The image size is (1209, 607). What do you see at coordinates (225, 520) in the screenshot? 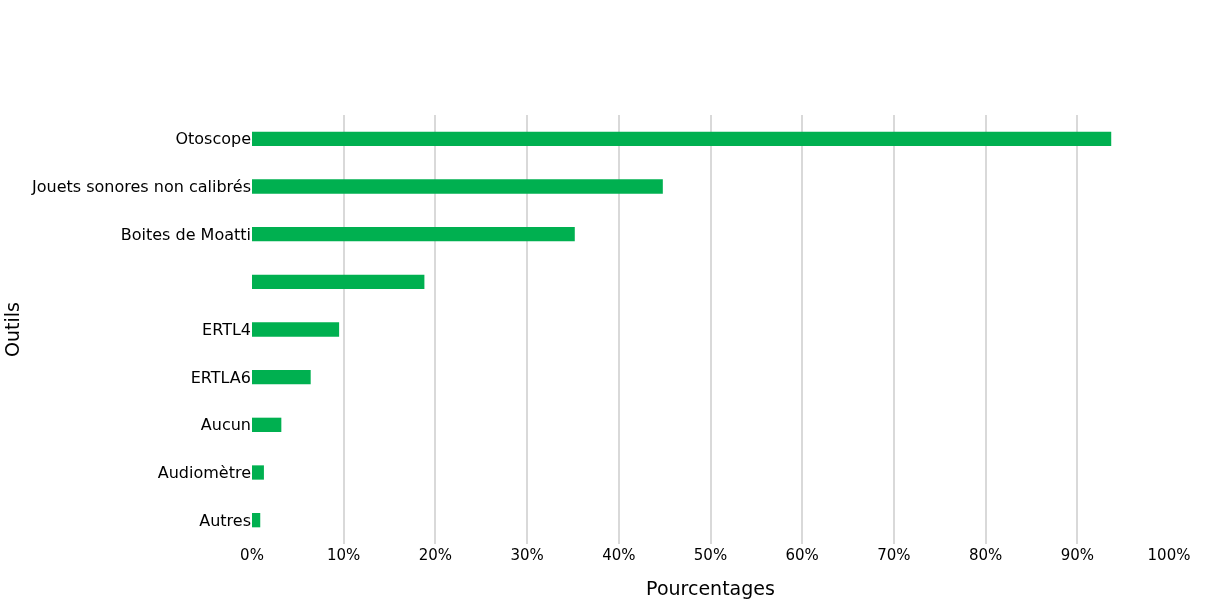
I see `y-tick-label: Autres` at bounding box center [225, 520].